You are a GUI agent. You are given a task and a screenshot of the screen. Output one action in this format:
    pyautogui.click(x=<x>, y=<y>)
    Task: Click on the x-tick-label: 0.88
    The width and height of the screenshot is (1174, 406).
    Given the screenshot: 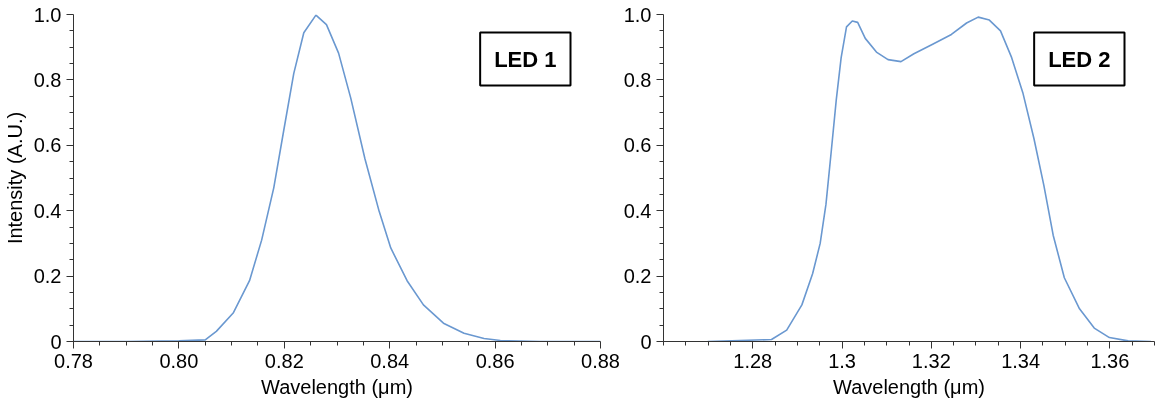 What is the action you would take?
    pyautogui.click(x=600, y=360)
    